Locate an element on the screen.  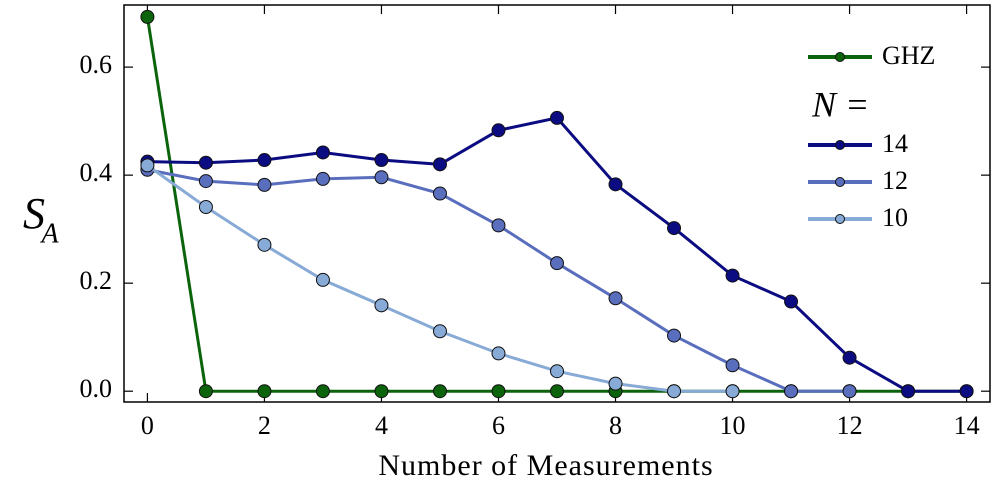
y-tick-label: 0.0 is located at coordinates (96, 388).